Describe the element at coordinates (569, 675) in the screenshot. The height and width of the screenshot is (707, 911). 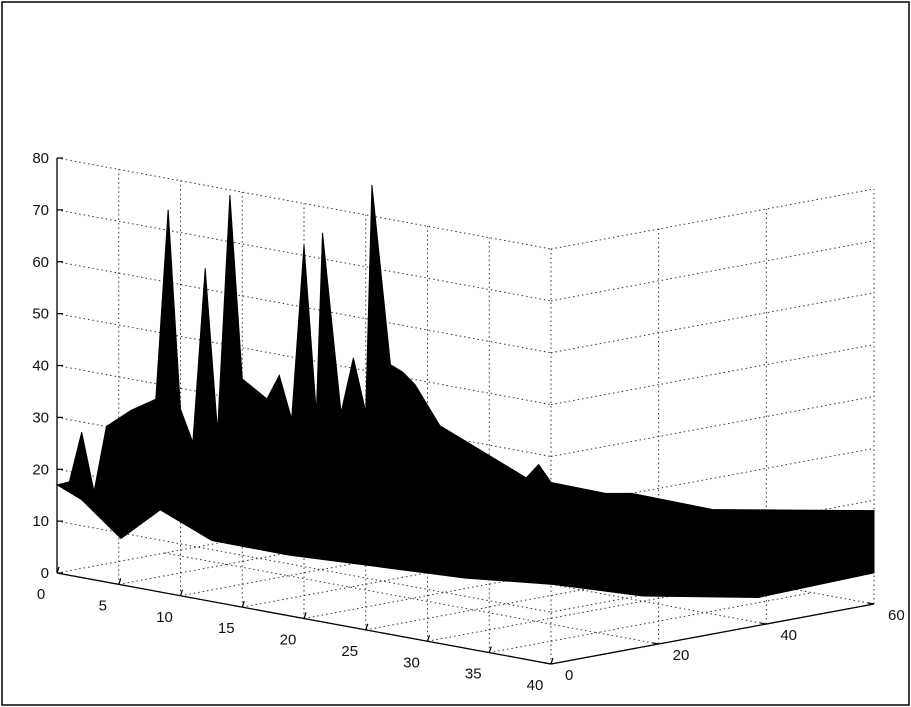
I see `y-tick-label: 0` at that location.